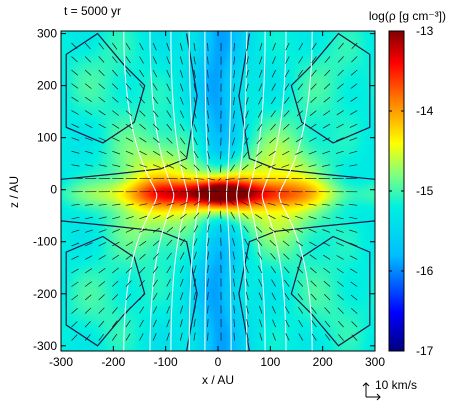 The height and width of the screenshot is (409, 458). What do you see at coordinates (113, 362) in the screenshot?
I see `x-tick-label: -200` at bounding box center [113, 362].